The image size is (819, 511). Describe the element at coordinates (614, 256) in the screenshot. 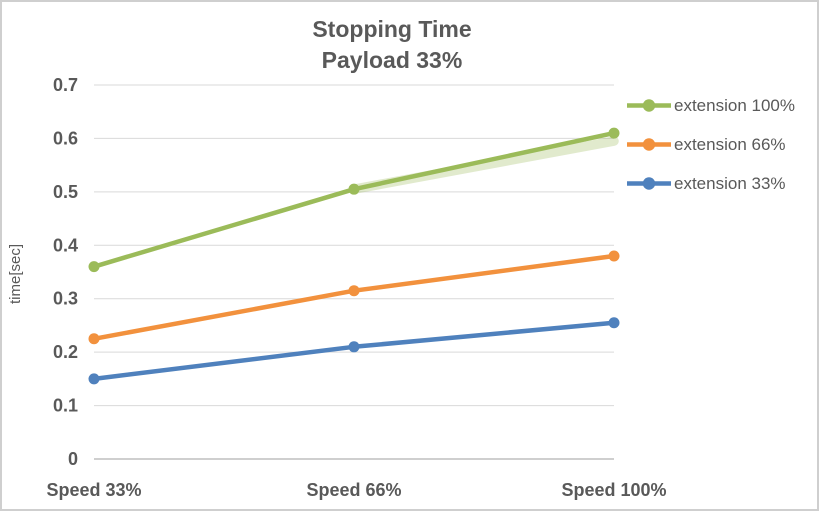

I see `data-point-extension-66--2` at that location.